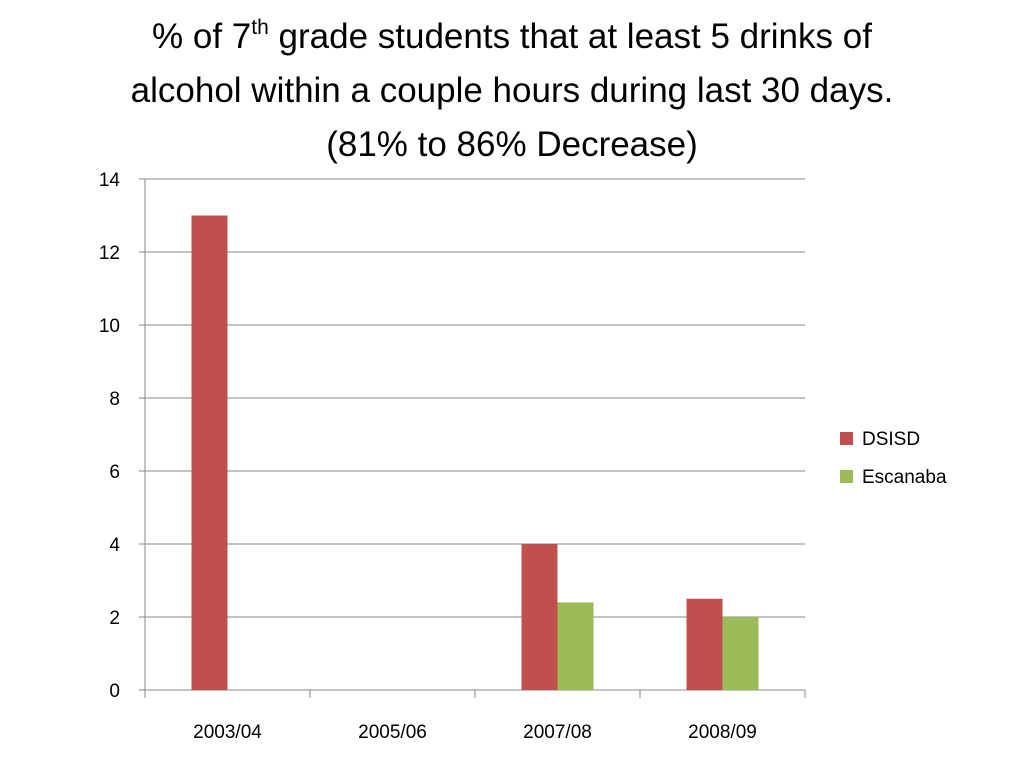 The image size is (1024, 768). I want to click on x-tick-label: 2005/06, so click(392, 732).